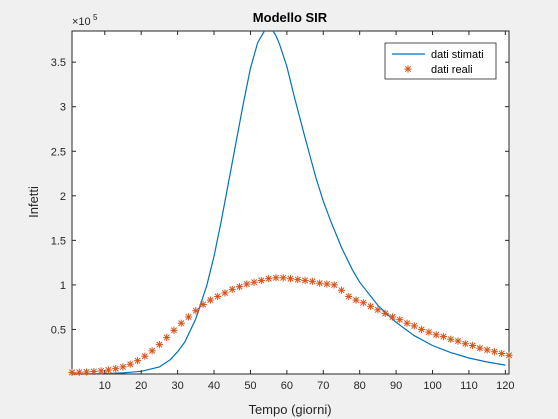  What do you see at coordinates (81, 22) in the screenshot?
I see `y-exponent-base: ×10` at bounding box center [81, 22].